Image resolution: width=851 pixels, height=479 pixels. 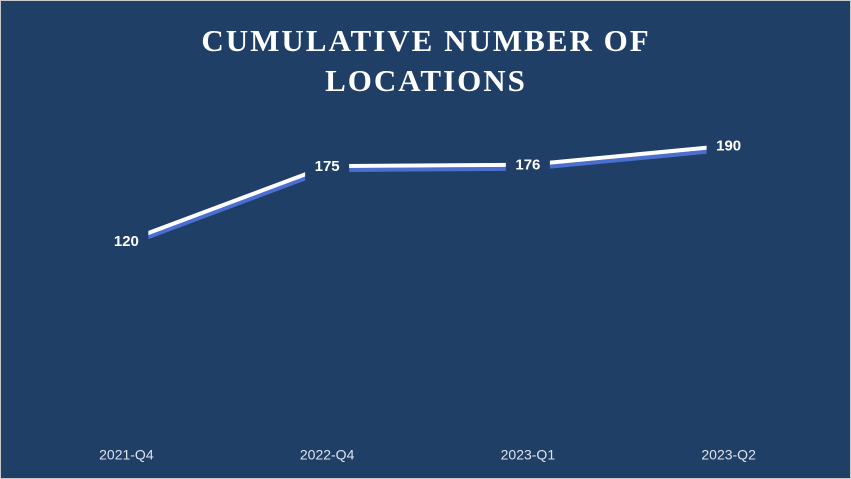 What do you see at coordinates (427, 193) in the screenshot?
I see `line` at bounding box center [427, 193].